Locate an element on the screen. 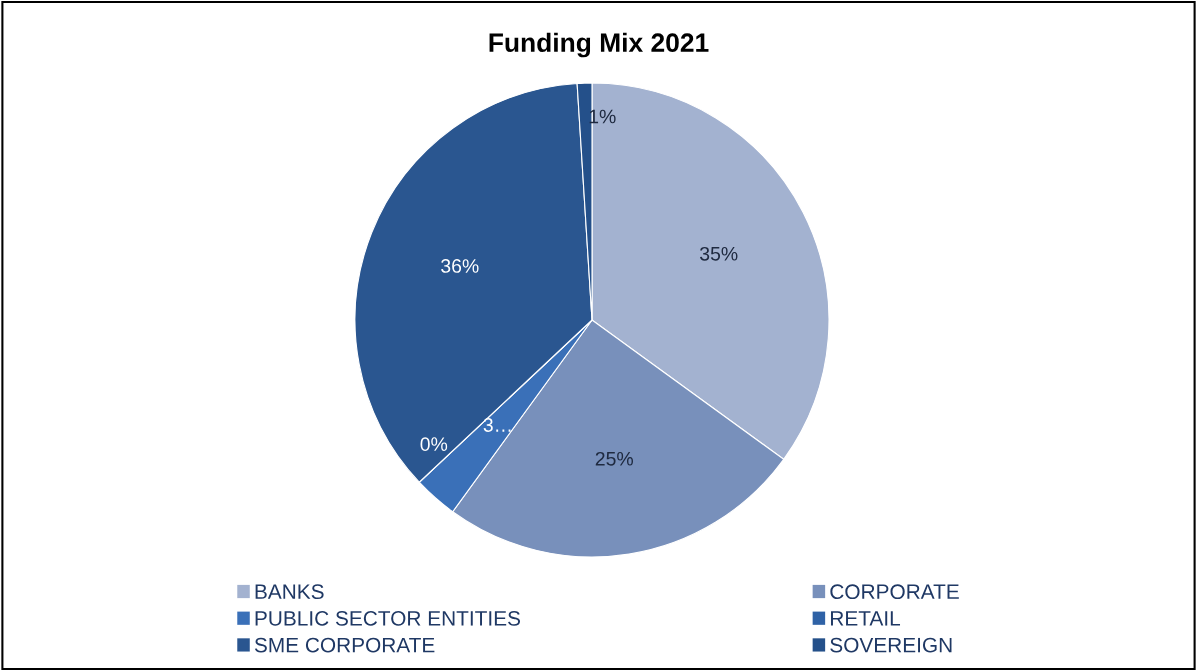 Image resolution: width=1197 pixels, height=671 pixels. text: 0% is located at coordinates (434, 444).